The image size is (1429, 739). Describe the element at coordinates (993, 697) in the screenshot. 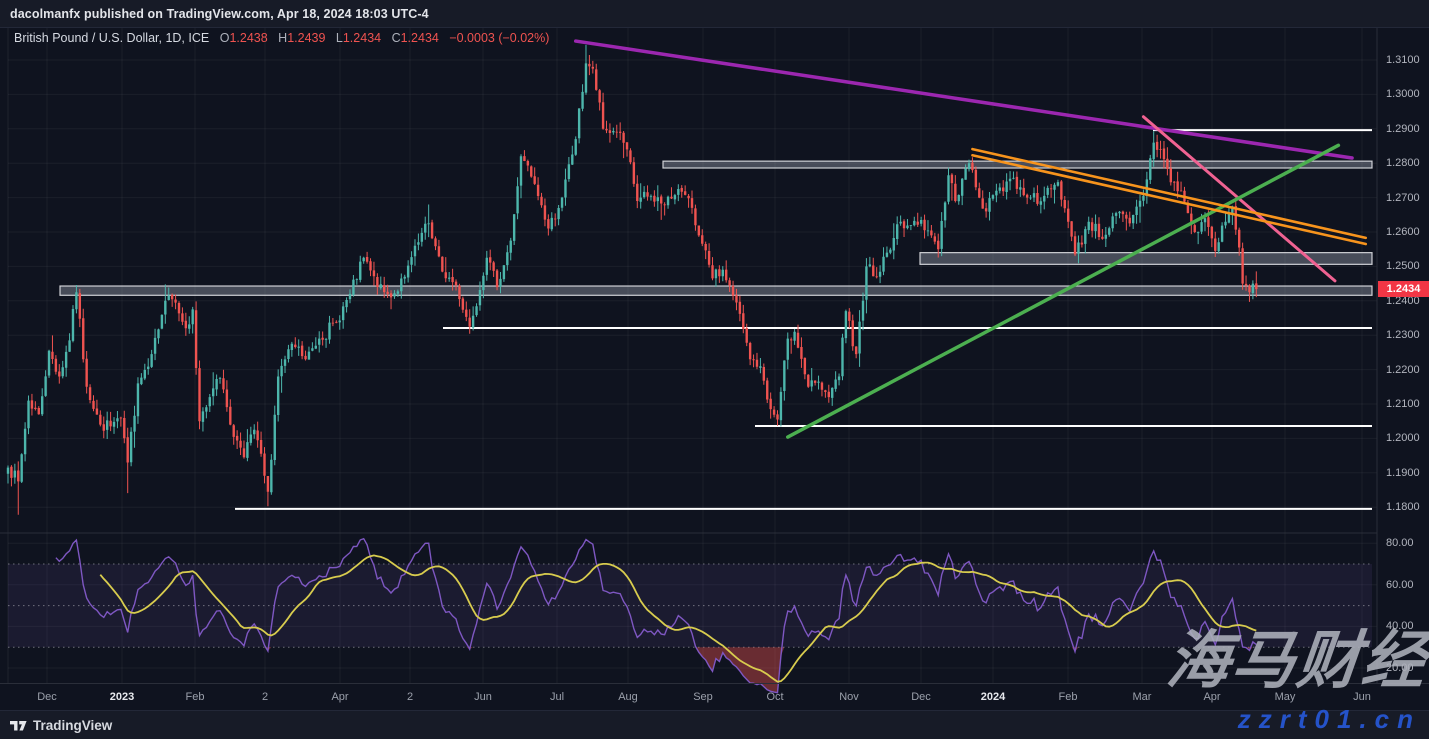

I see `time-tick-2024: 2024` at that location.